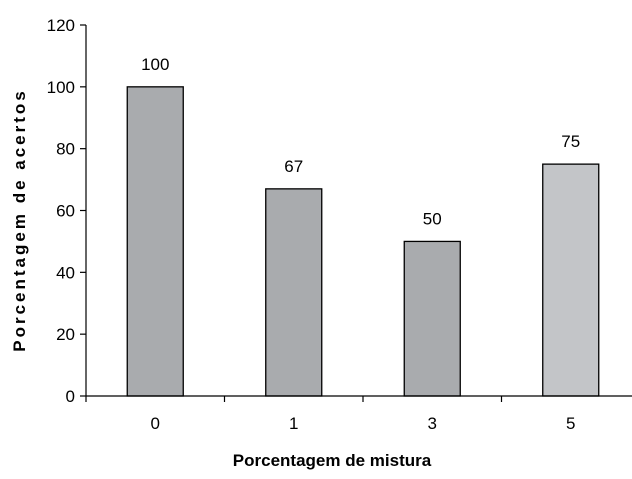 This screenshot has width=632, height=479. Describe the element at coordinates (570, 141) in the screenshot. I see `data-label-5: 75` at that location.